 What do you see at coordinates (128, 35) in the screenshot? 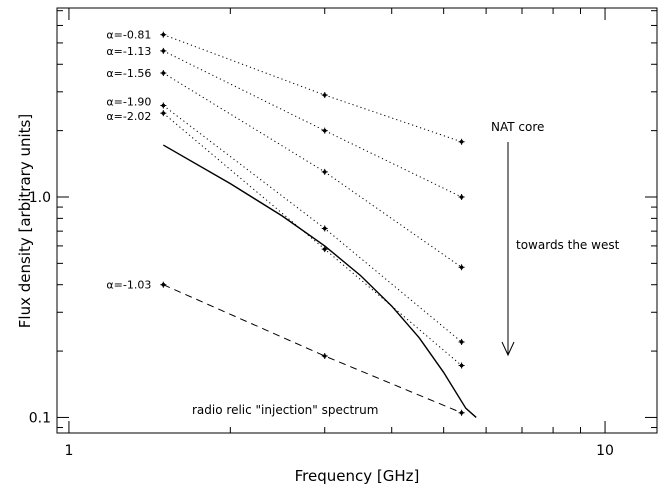
I see `spectral-index-label: α=-0.81` at bounding box center [128, 35].